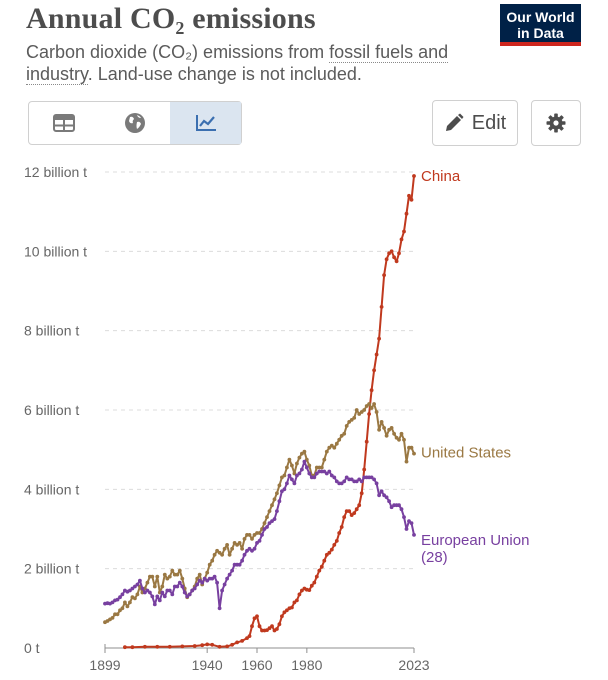 This screenshot has width=608, height=680. Describe the element at coordinates (125, 647) in the screenshot. I see `data-point-china-1907` at that location.